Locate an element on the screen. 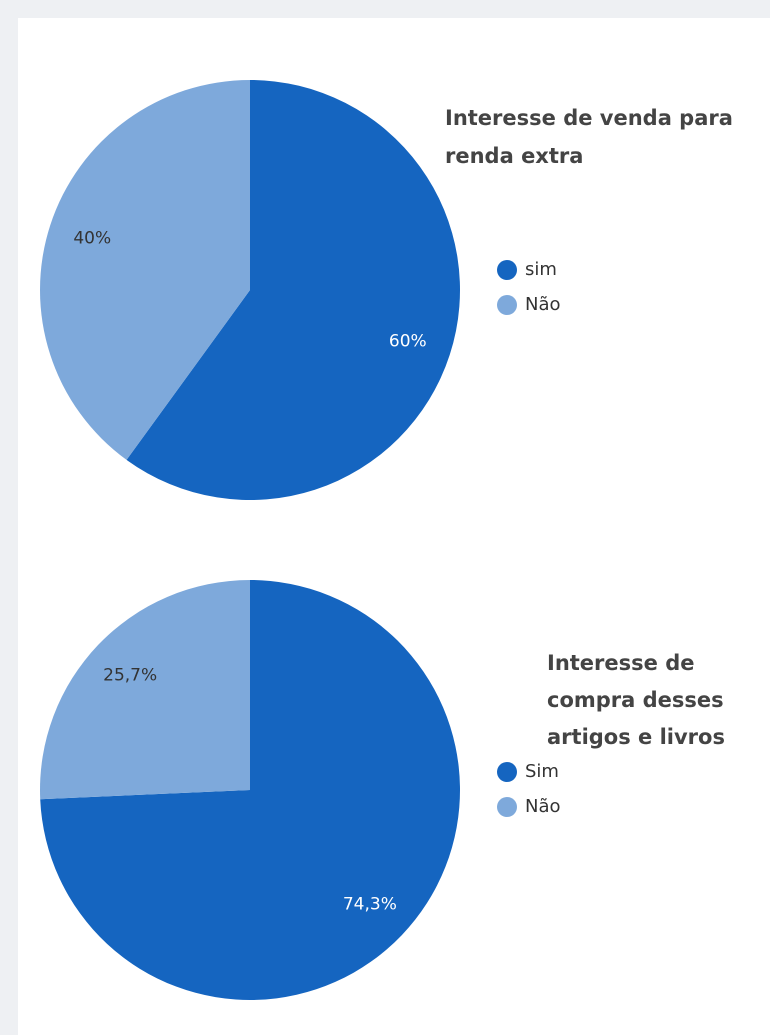  chart-title: Interesse de venda para renda extra is located at coordinates (589, 137).